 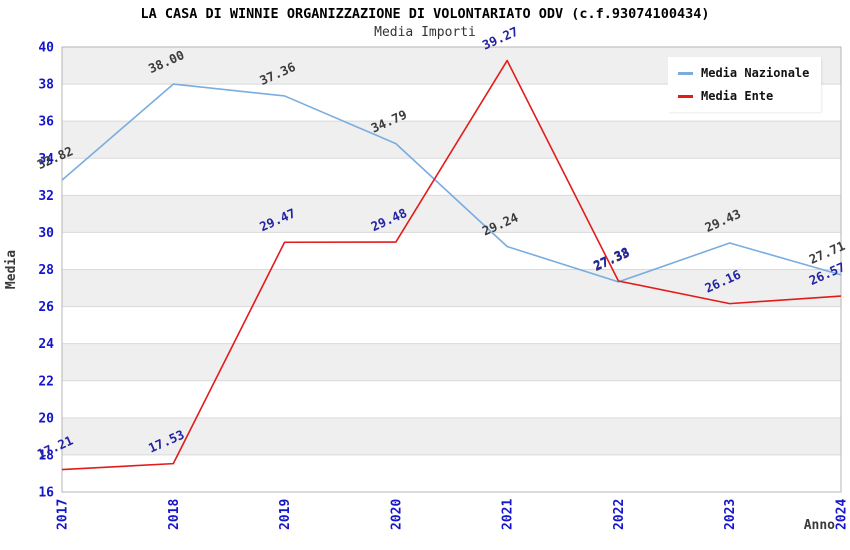 I want to click on x-tick-label: 2023, so click(x=730, y=514).